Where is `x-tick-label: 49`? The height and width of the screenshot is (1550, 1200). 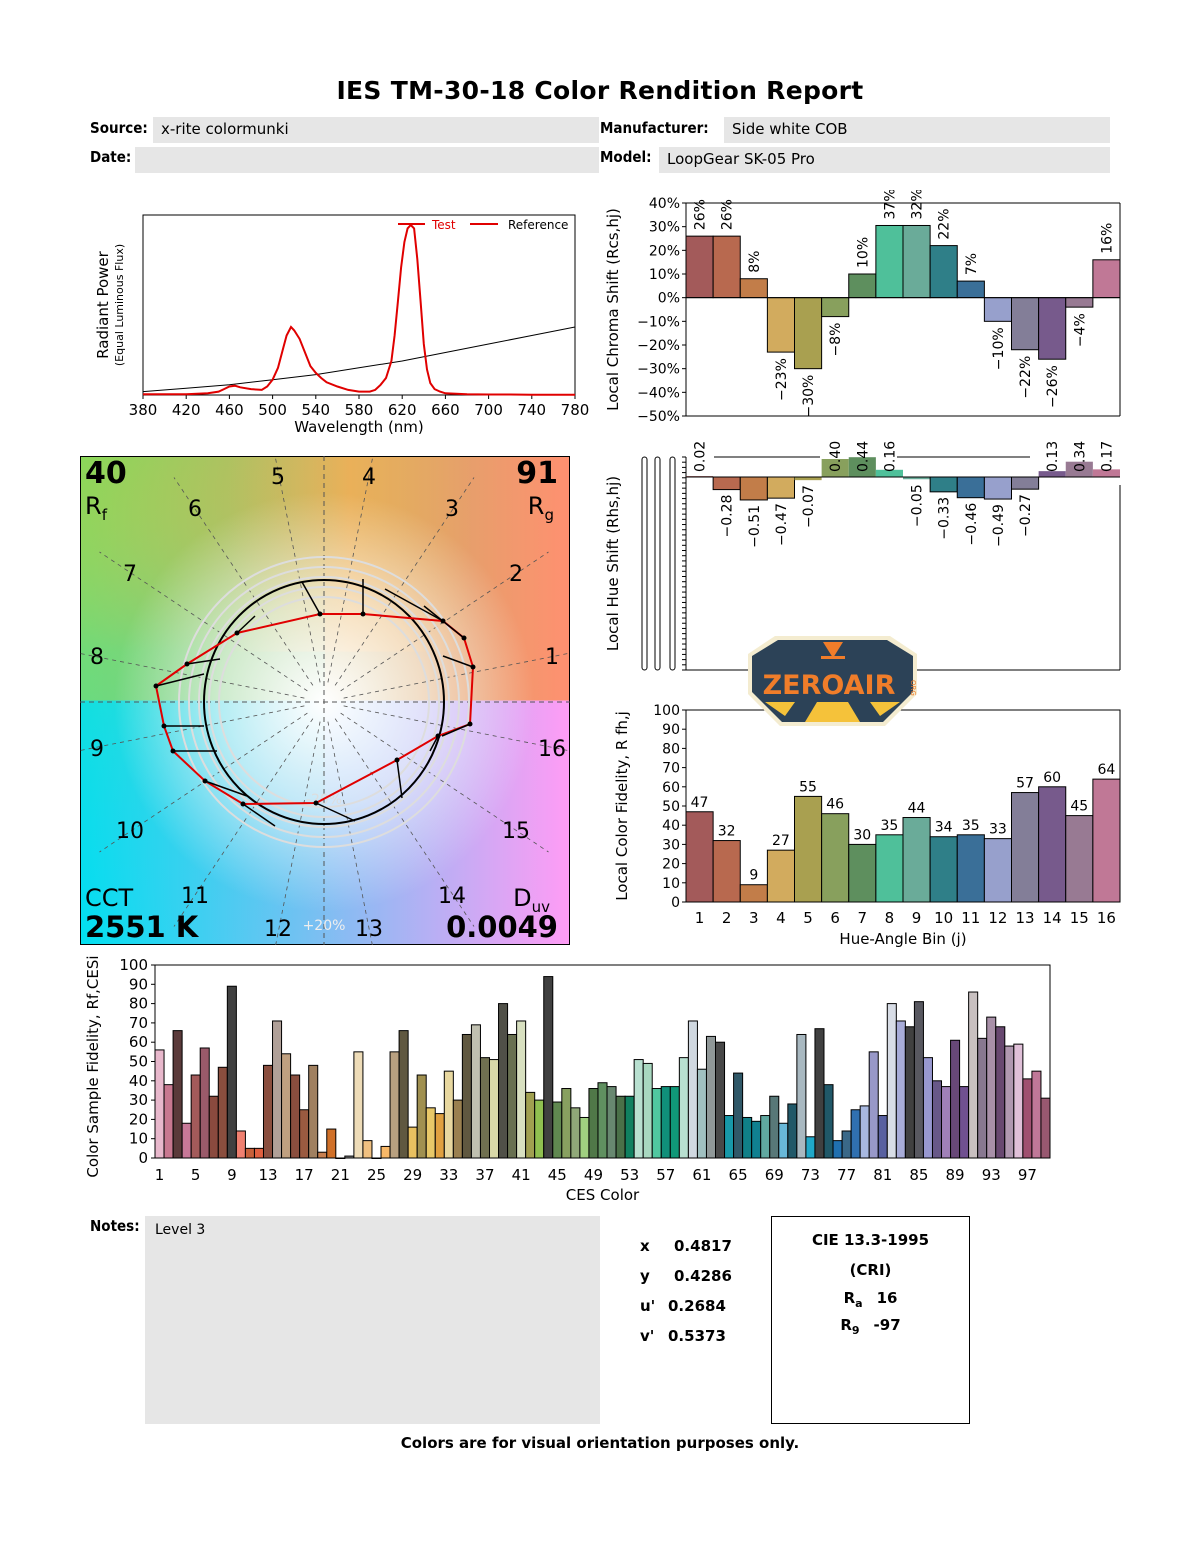 x-tick-label: 49 is located at coordinates (593, 1175).